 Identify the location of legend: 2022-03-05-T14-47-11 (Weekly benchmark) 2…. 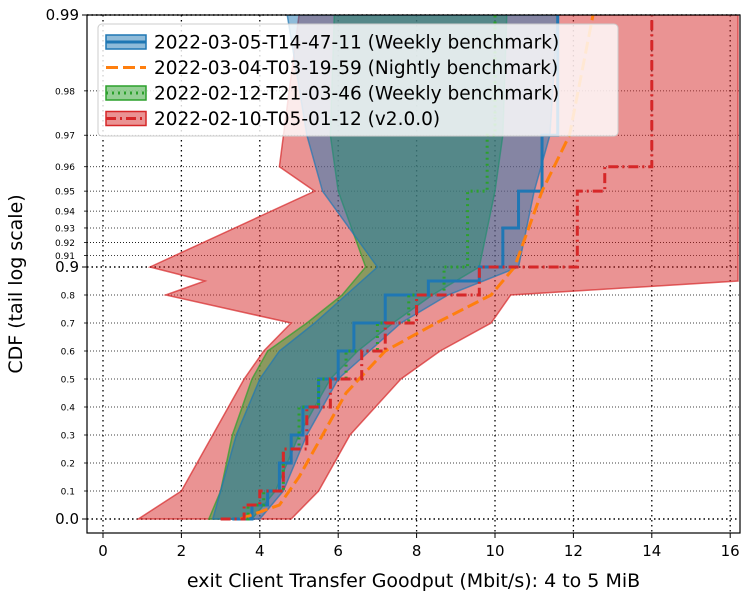
(358, 80).